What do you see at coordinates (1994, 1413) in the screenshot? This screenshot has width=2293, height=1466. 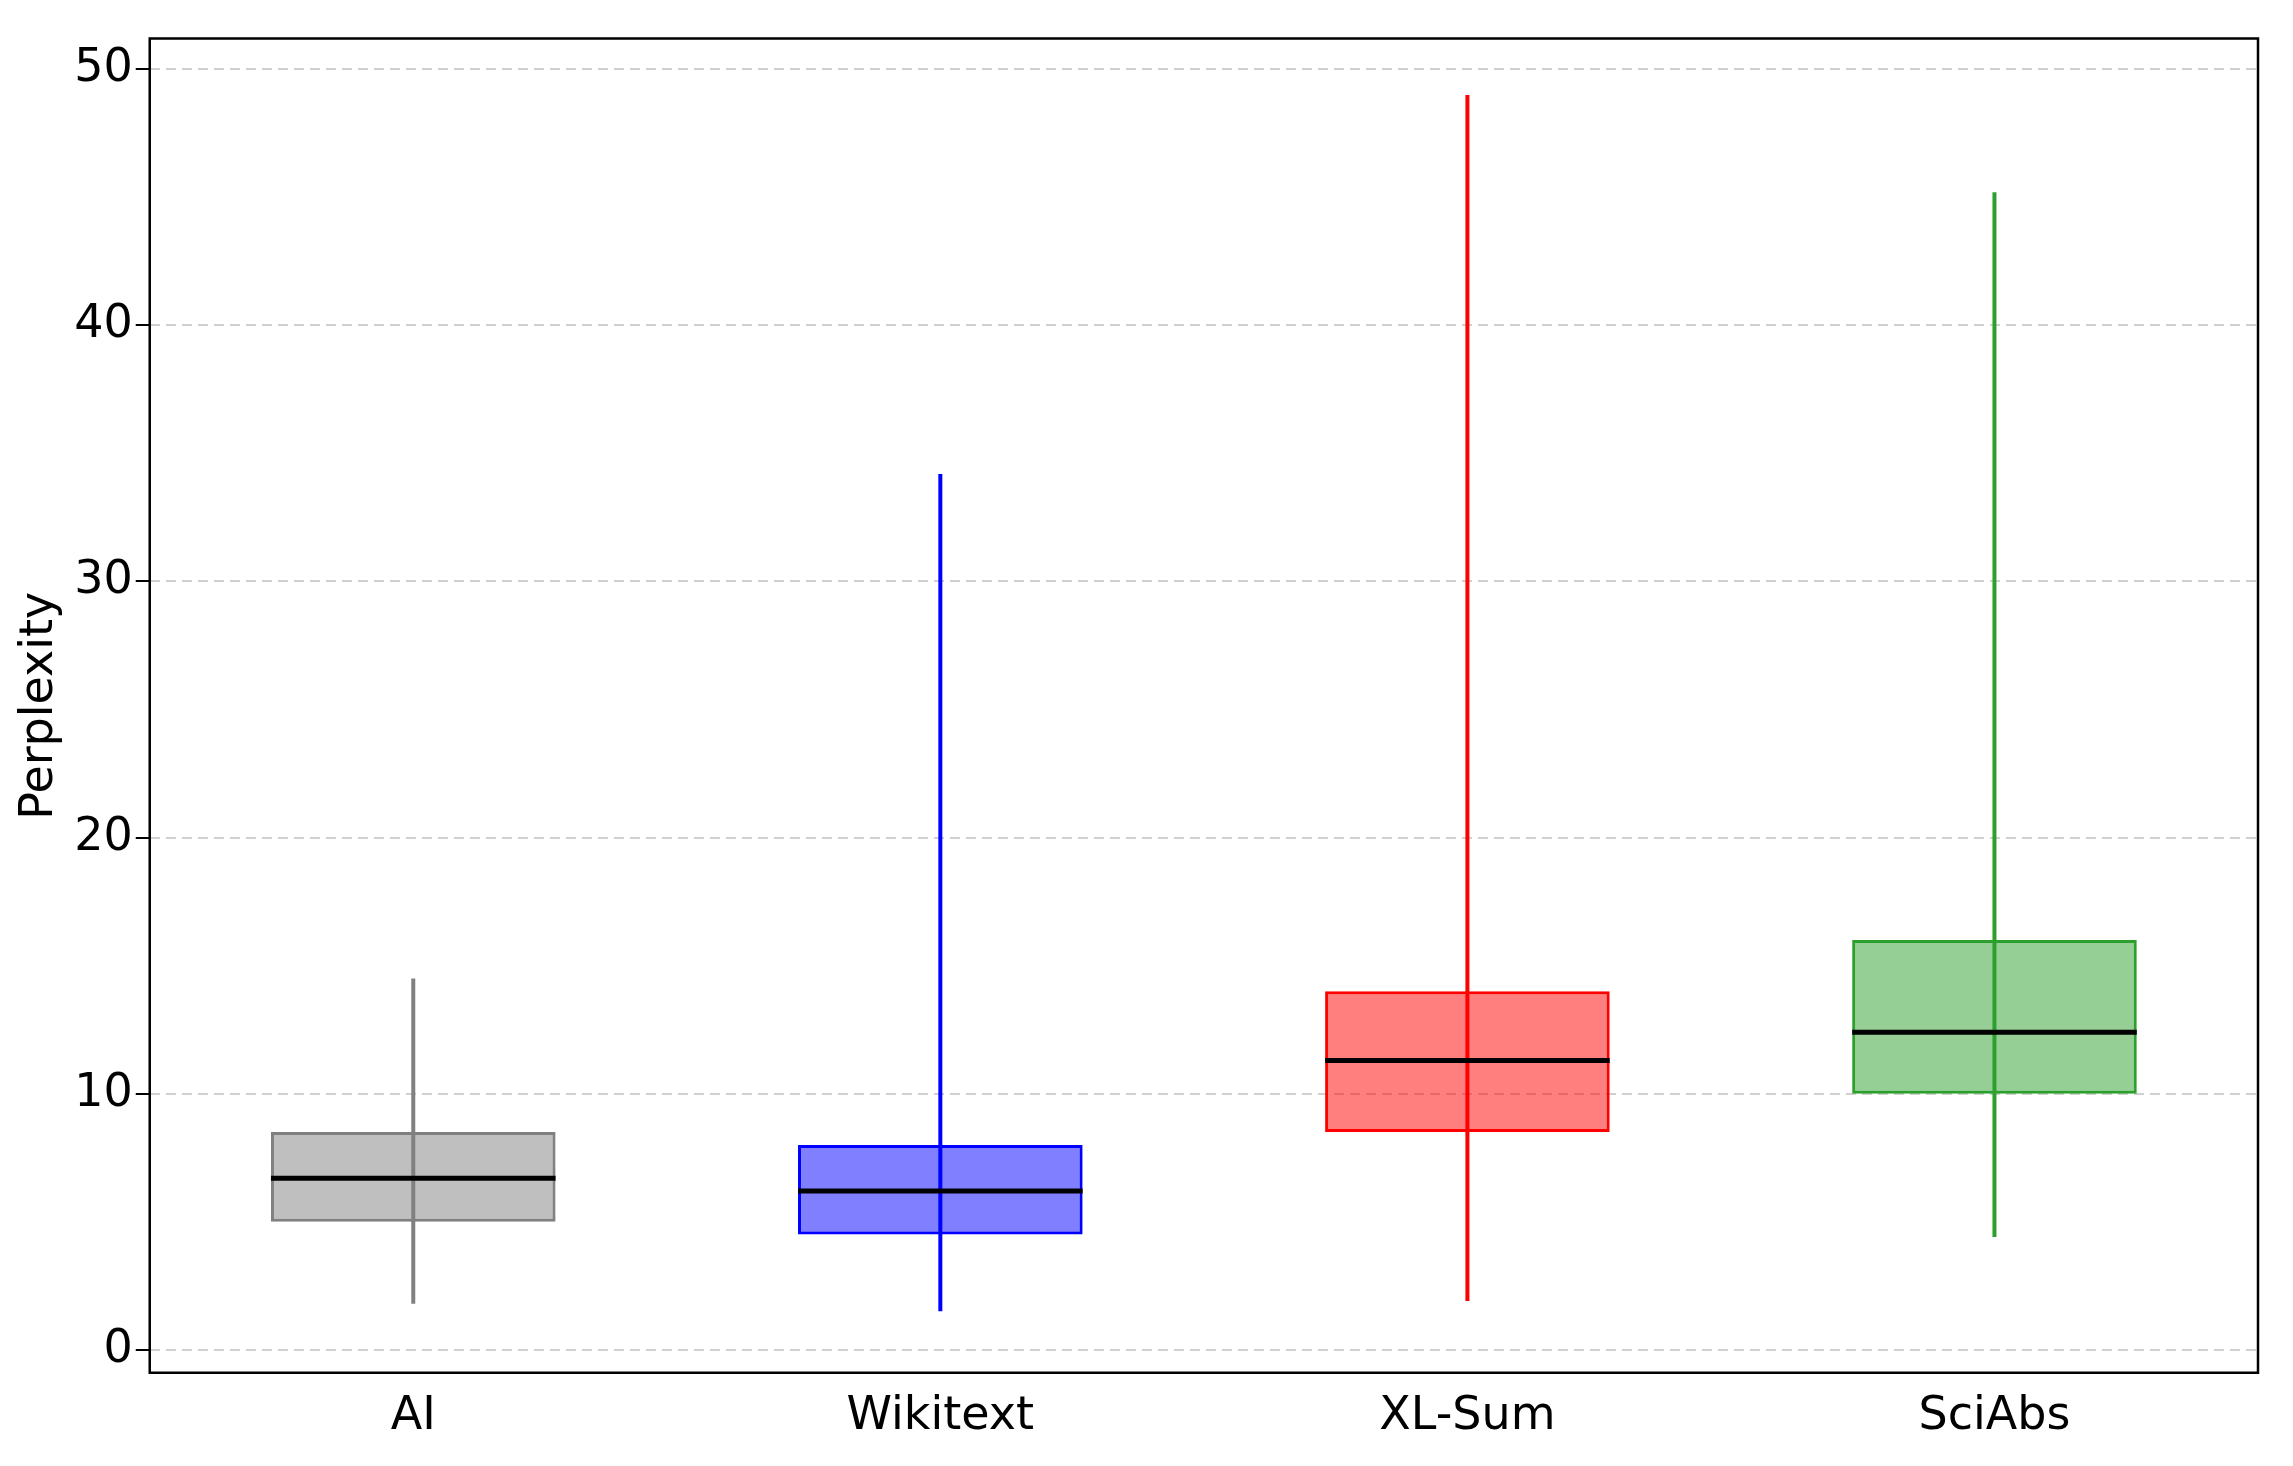 I see `x-tick-label: SciAbs` at bounding box center [1994, 1413].